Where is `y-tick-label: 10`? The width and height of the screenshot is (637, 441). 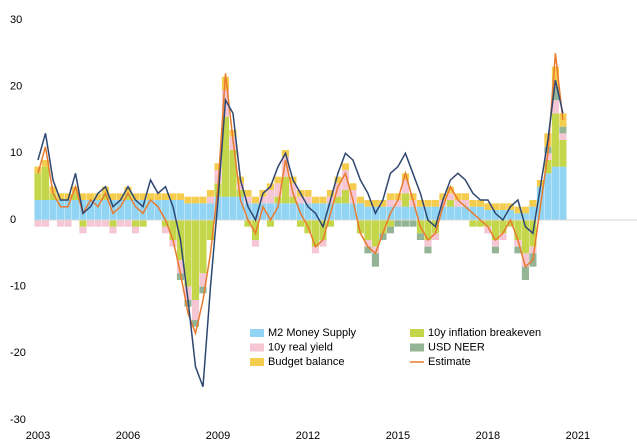
y-tick-label: 10 is located at coordinates (16, 153).